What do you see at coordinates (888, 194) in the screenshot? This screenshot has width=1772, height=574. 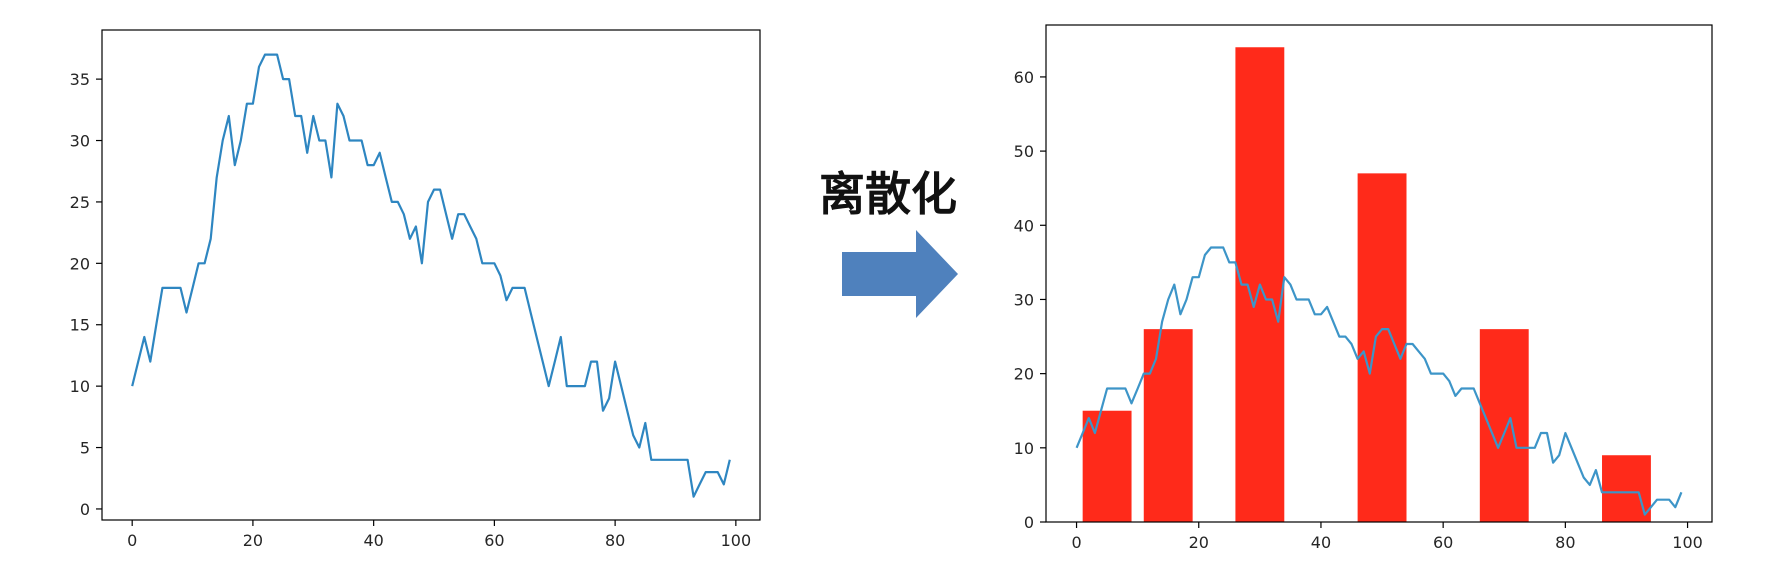 I see `arrow-label: 离散化` at bounding box center [888, 194].